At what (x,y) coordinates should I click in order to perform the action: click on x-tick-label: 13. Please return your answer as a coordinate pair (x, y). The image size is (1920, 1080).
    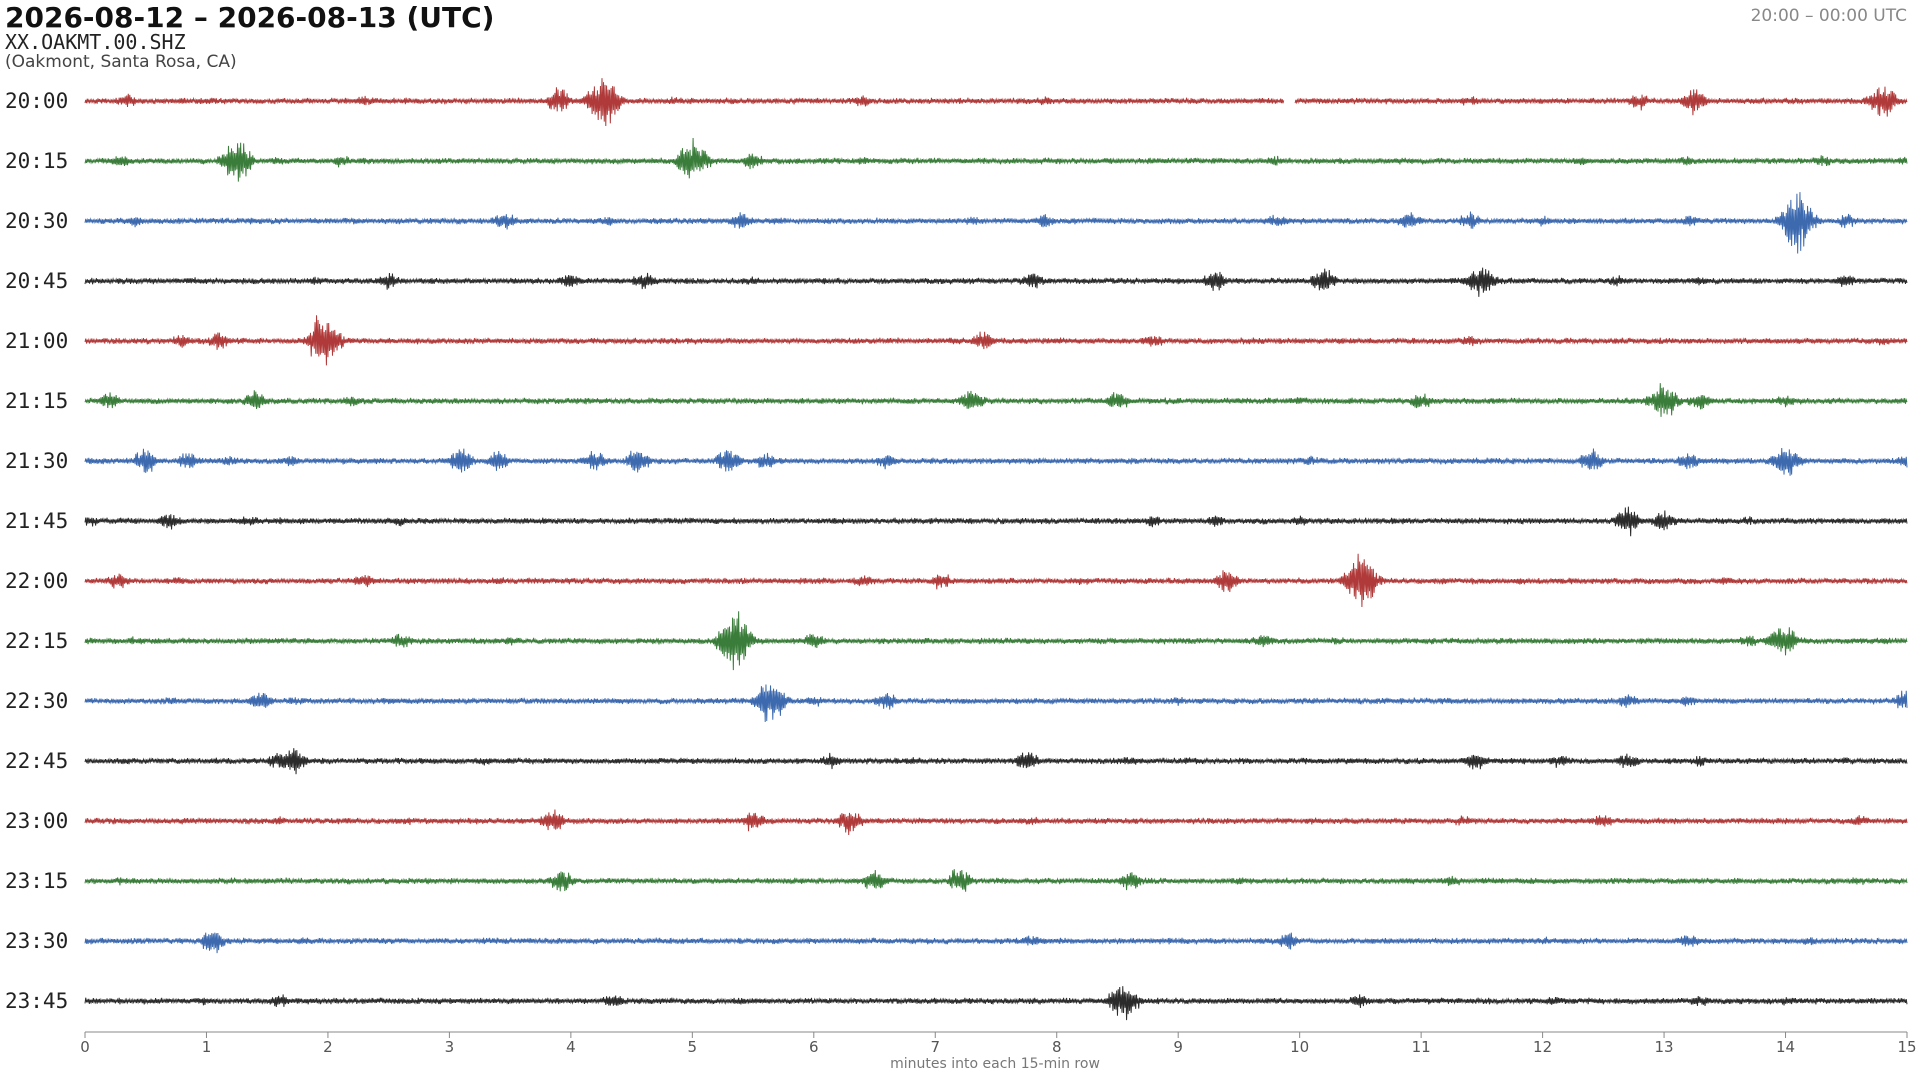
    Looking at the image, I should click on (1664, 1047).